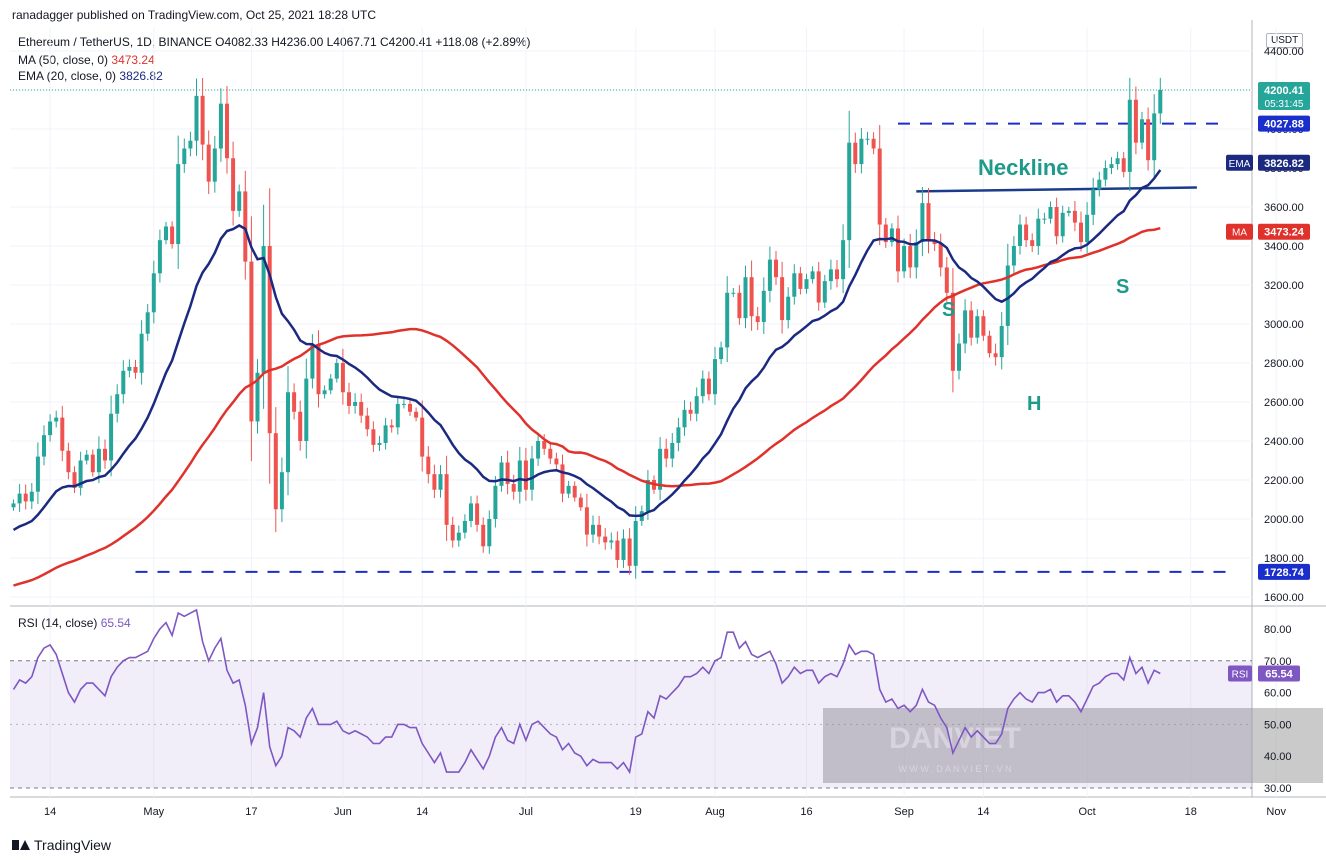 The image size is (1326, 862). I want to click on last-price-tag: 4200.41, so click(1284, 91).